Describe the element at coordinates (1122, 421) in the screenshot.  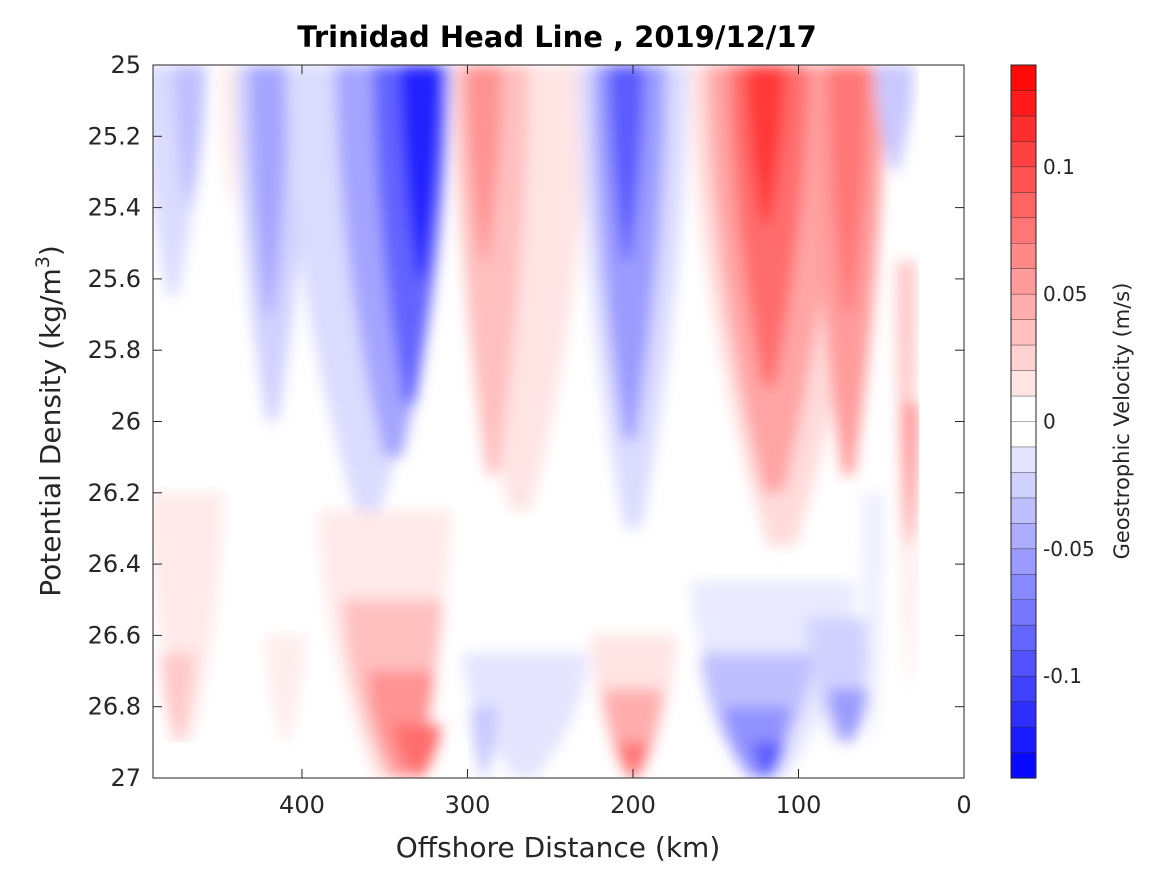
I see `colorbar-title: Geostrophic Velocity (m/s)` at that location.